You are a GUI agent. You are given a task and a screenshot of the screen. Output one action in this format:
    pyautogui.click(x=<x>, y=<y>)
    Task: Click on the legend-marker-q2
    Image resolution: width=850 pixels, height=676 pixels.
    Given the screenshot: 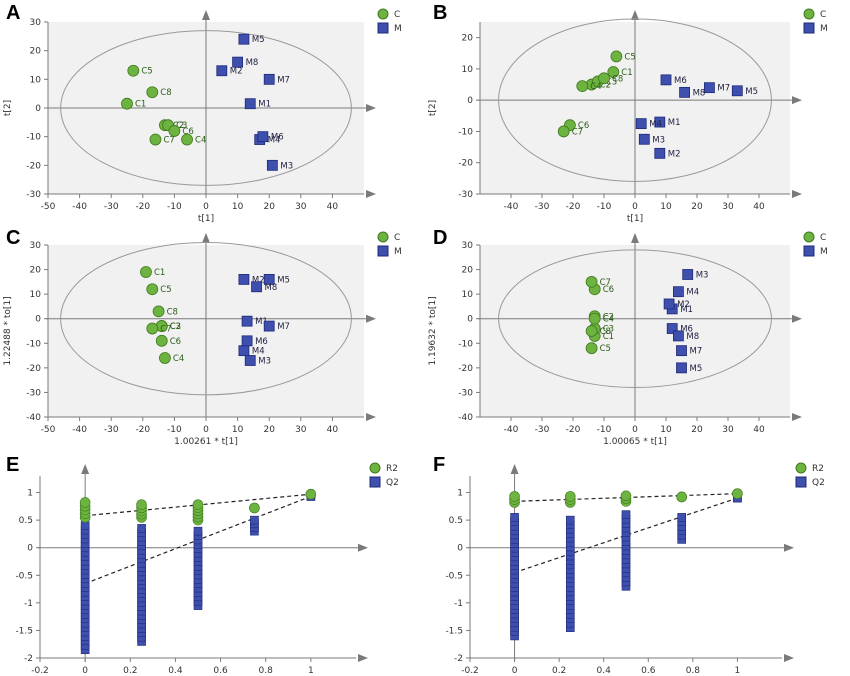 What is the action you would take?
    pyautogui.click(x=801, y=482)
    